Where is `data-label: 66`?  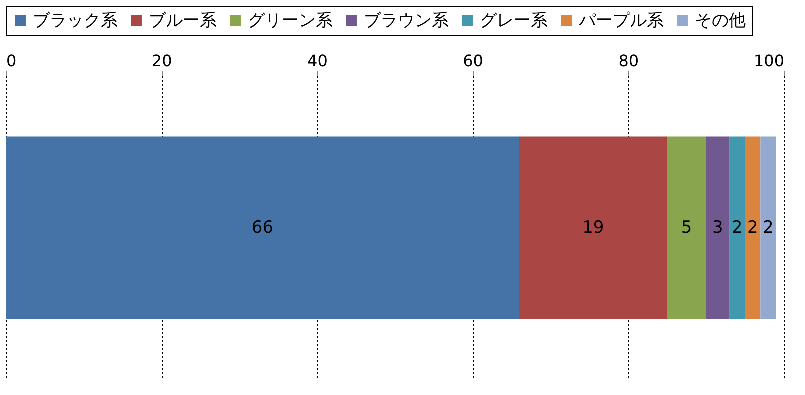 data-label: 66 is located at coordinates (263, 228).